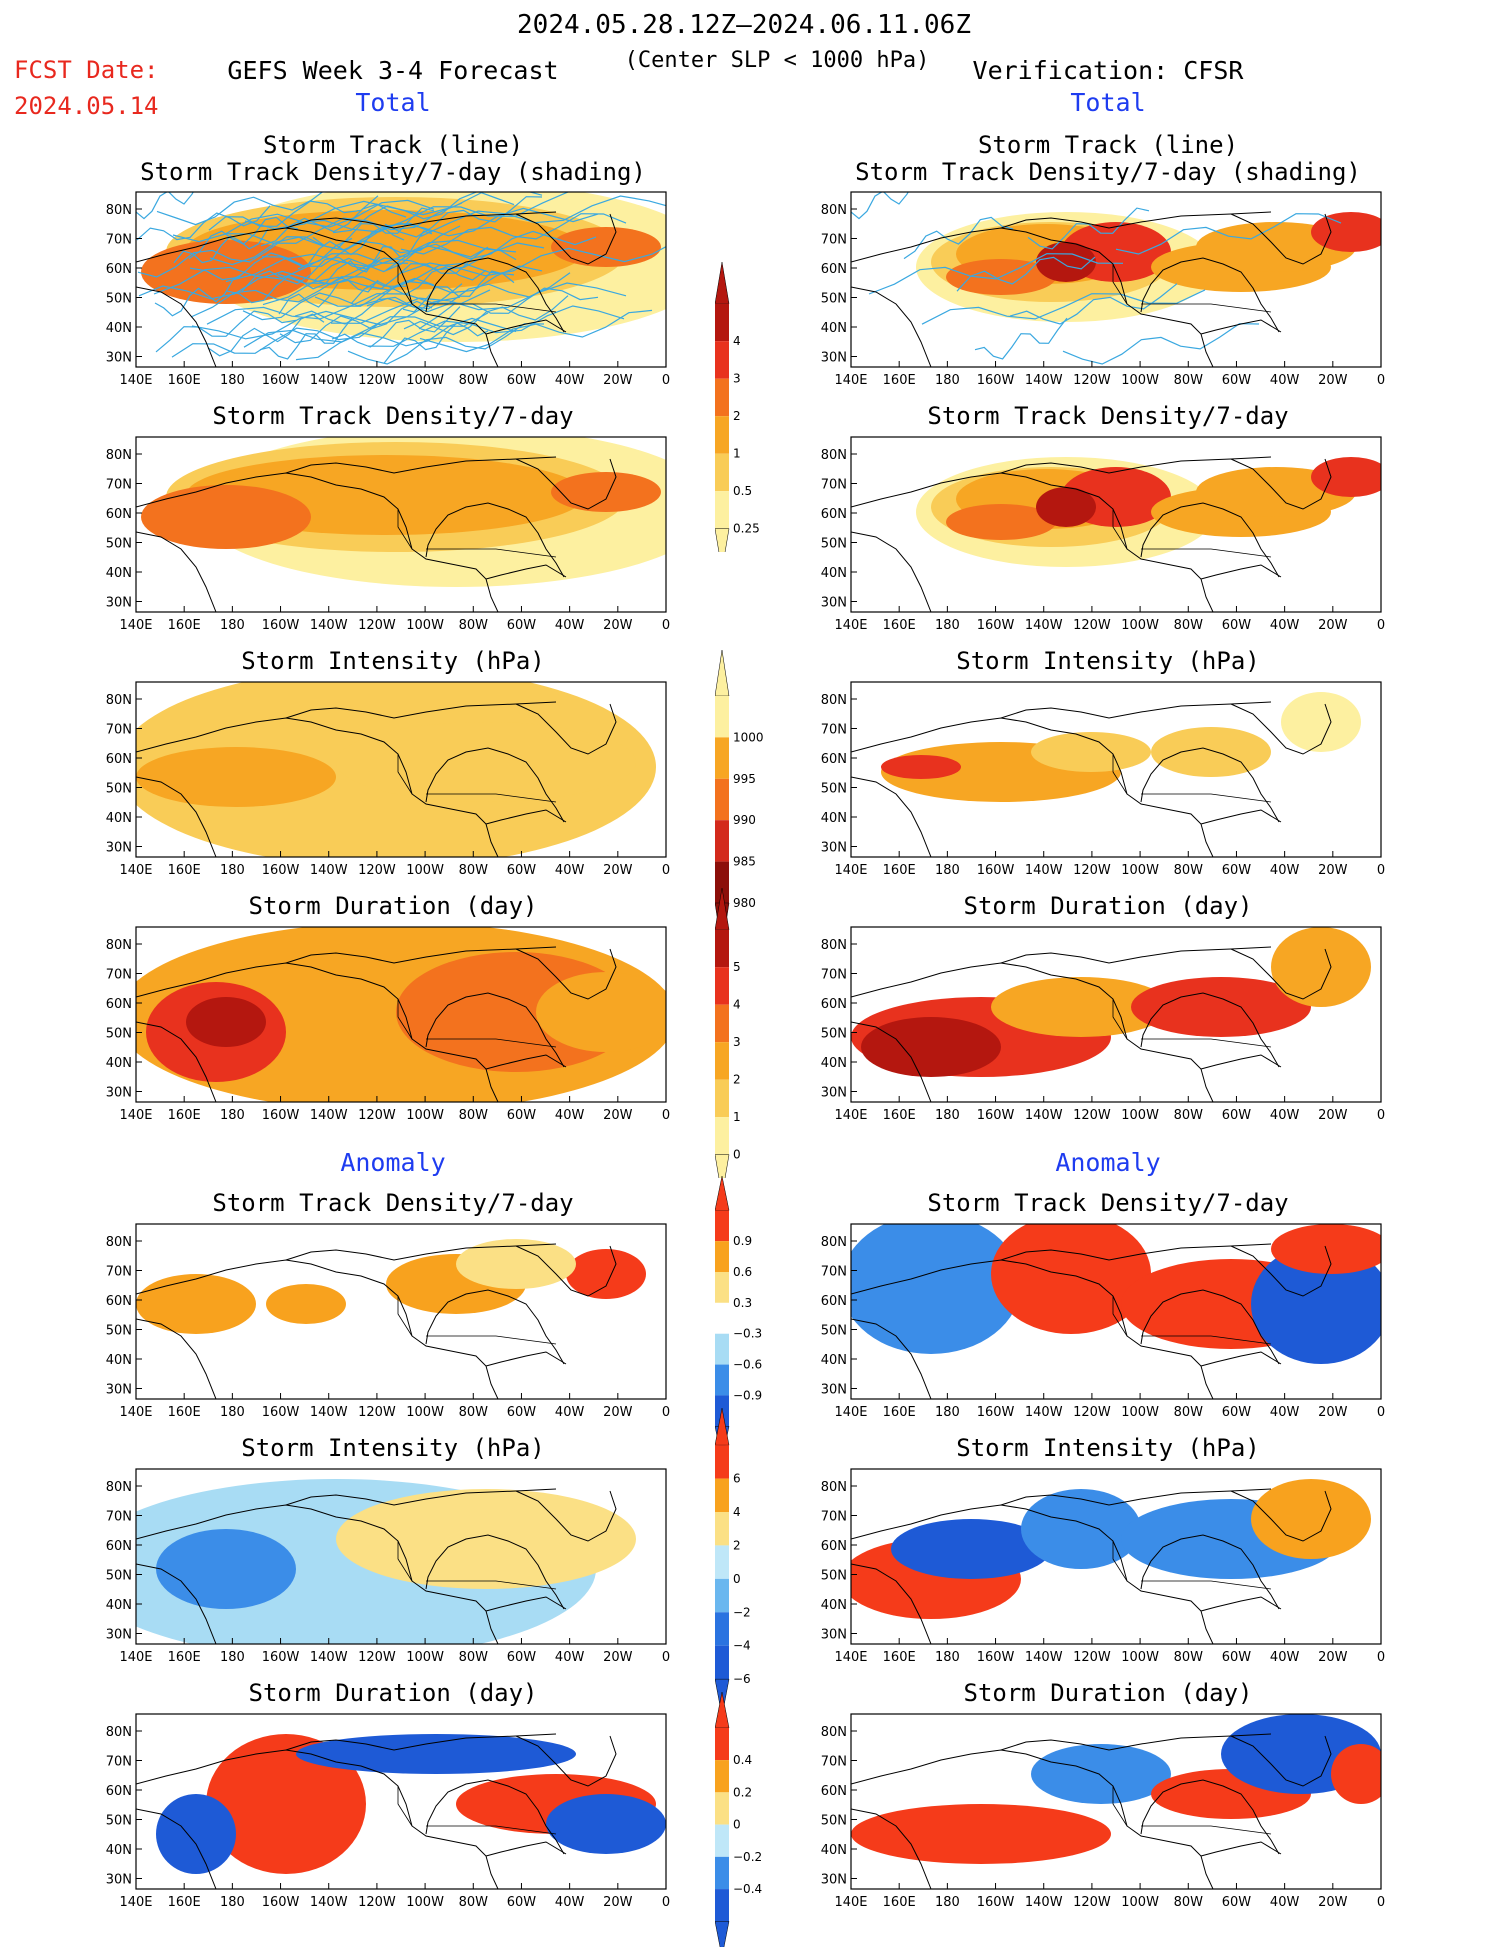  What do you see at coordinates (477, 1810) in the screenshot?
I see `gefs-duration-anom-map-borders` at bounding box center [477, 1810].